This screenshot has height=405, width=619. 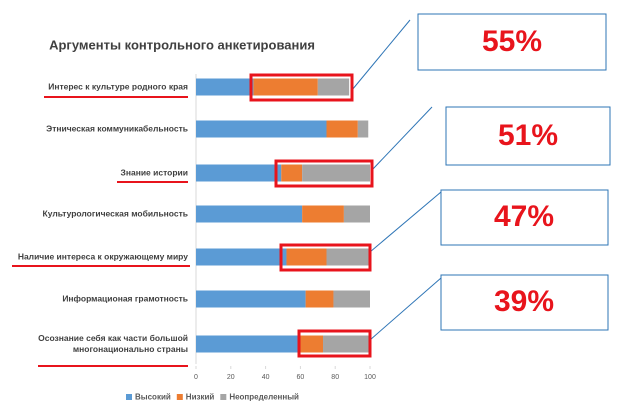 I want to click on y-tick-label: Наличие интереса к окружающему миру, so click(x=102, y=256).